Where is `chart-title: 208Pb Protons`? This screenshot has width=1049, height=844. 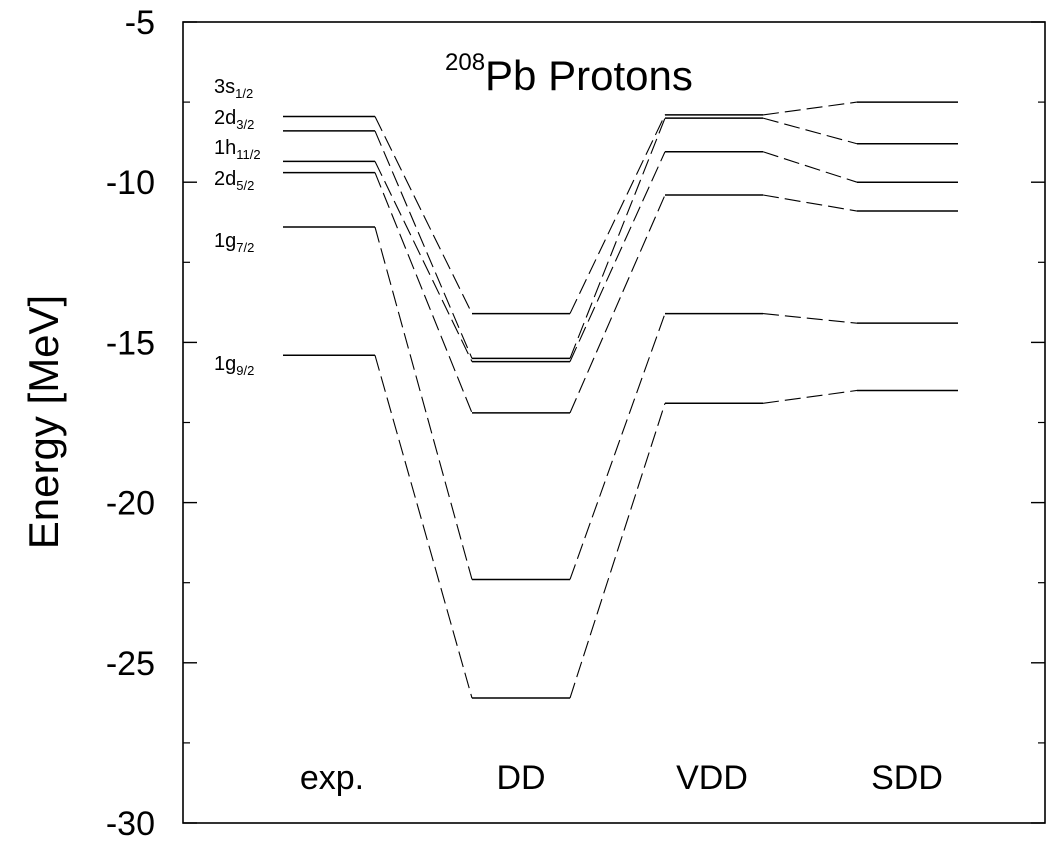
chart-title: 208Pb Protons is located at coordinates (569, 74).